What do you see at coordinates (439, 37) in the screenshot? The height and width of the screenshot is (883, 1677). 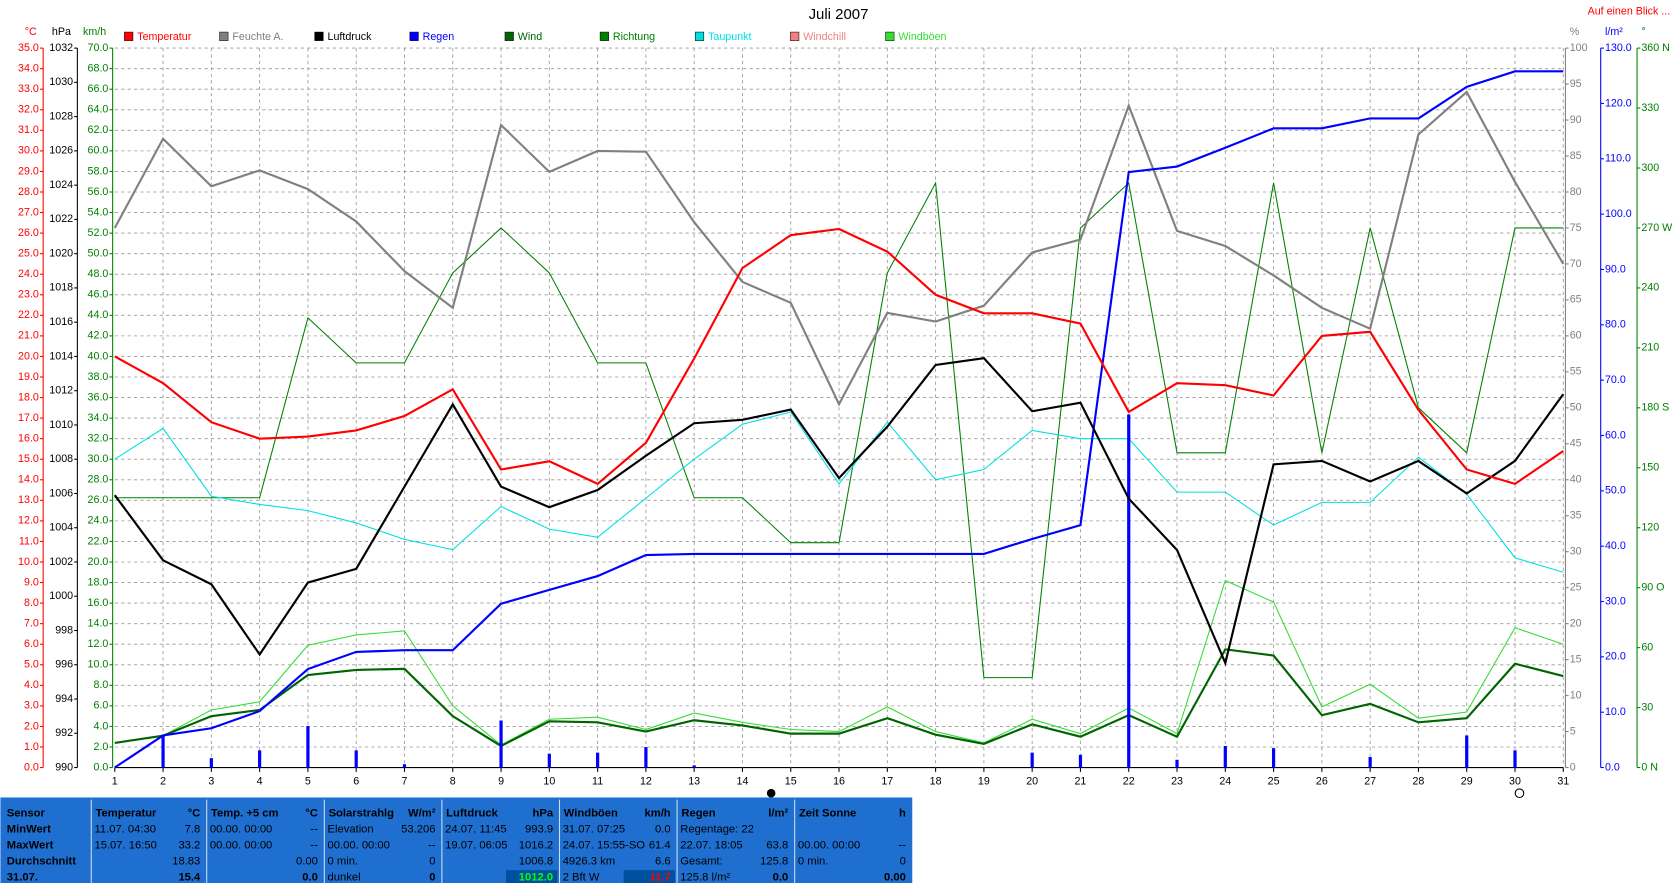 I see `legend-label: Regen` at bounding box center [439, 37].